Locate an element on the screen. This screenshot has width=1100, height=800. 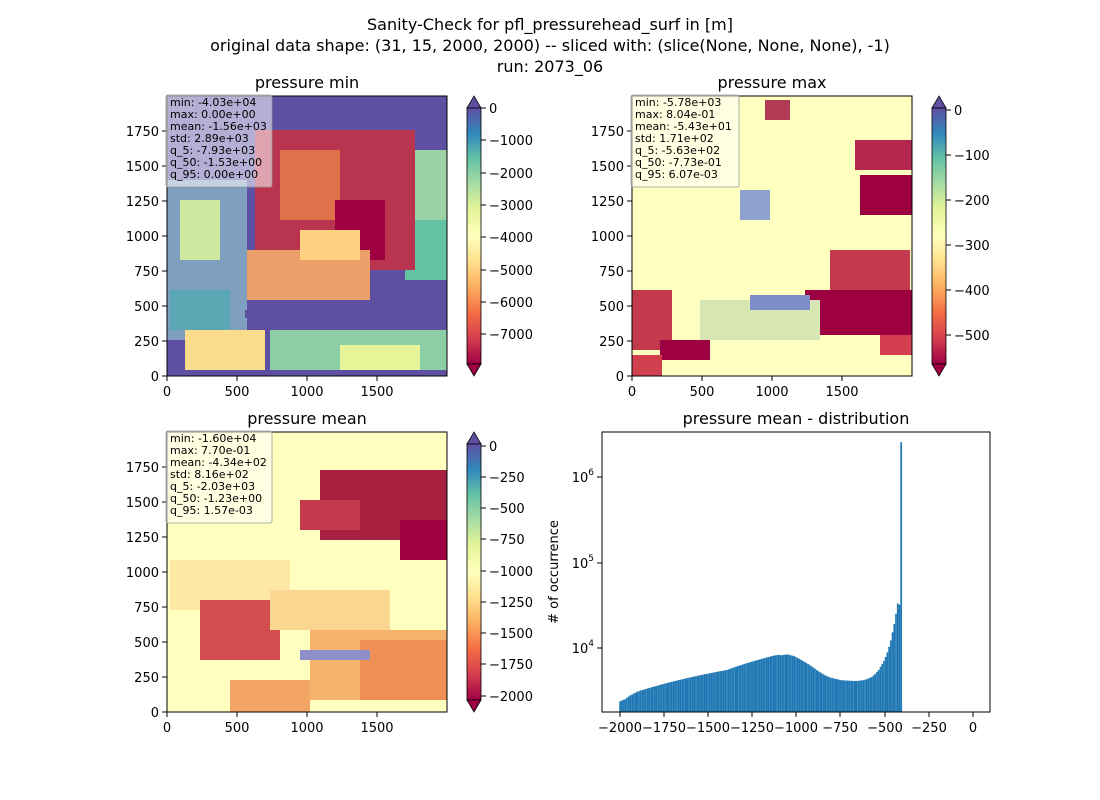
x-tick-label: 0 is located at coordinates (973, 728).